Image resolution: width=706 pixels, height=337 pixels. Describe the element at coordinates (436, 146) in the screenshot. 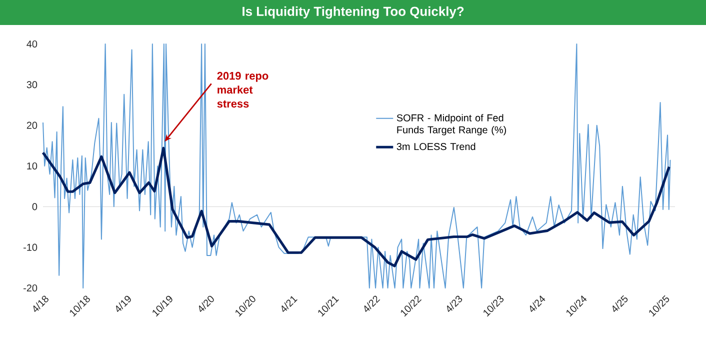

I see `legend-label: 3m LOESS Trend` at that location.